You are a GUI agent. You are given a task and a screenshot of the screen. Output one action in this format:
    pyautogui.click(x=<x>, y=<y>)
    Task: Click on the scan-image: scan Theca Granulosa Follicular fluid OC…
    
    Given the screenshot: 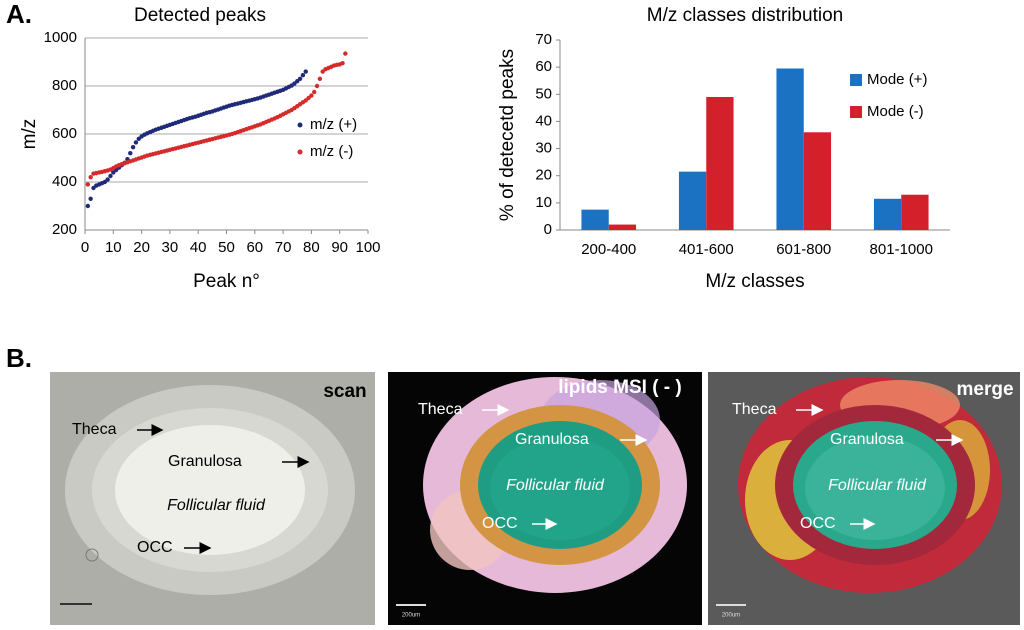 What is the action you would take?
    pyautogui.click(x=212, y=498)
    